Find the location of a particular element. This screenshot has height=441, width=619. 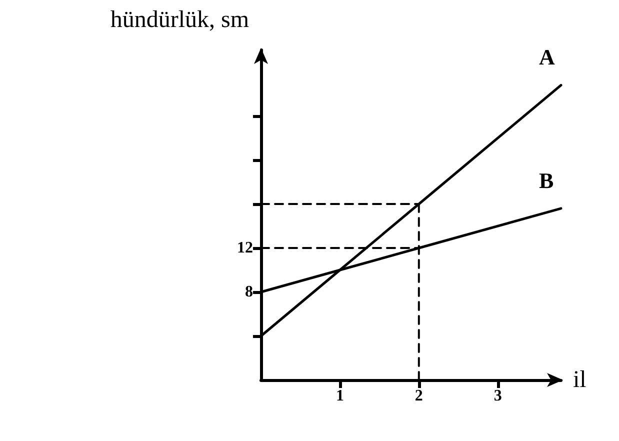

y-axis-title: hündürlük, sm is located at coordinates (180, 20).